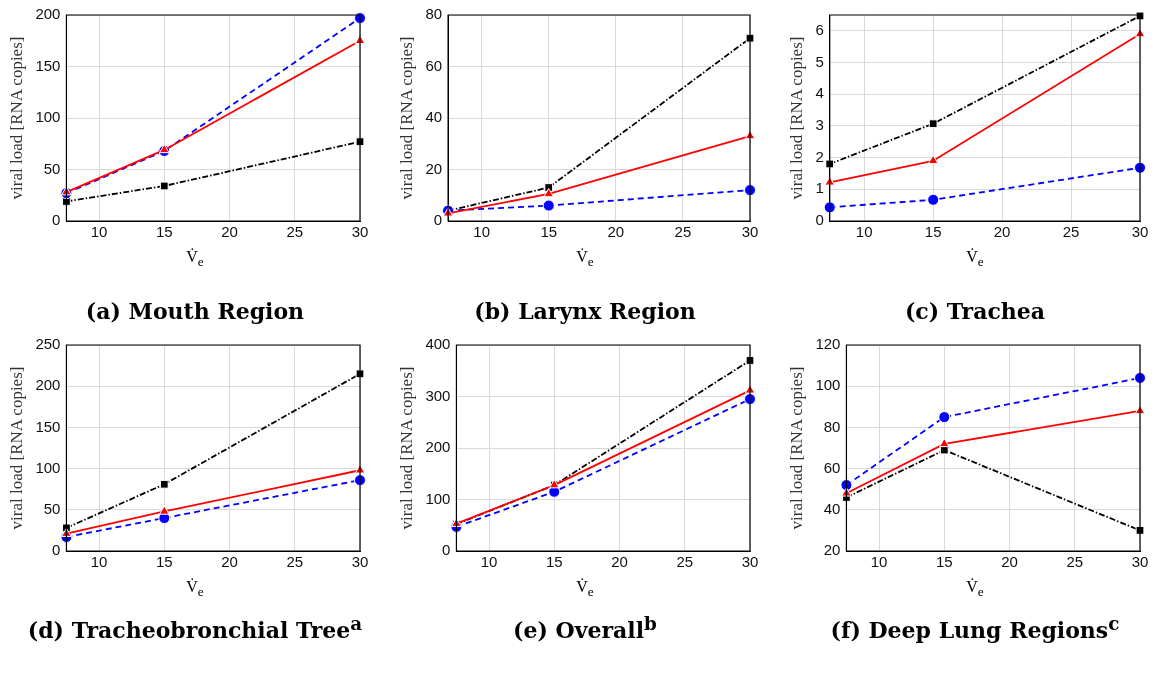  What do you see at coordinates (819, 29) in the screenshot?
I see `y-tick-label: 6` at bounding box center [819, 29].